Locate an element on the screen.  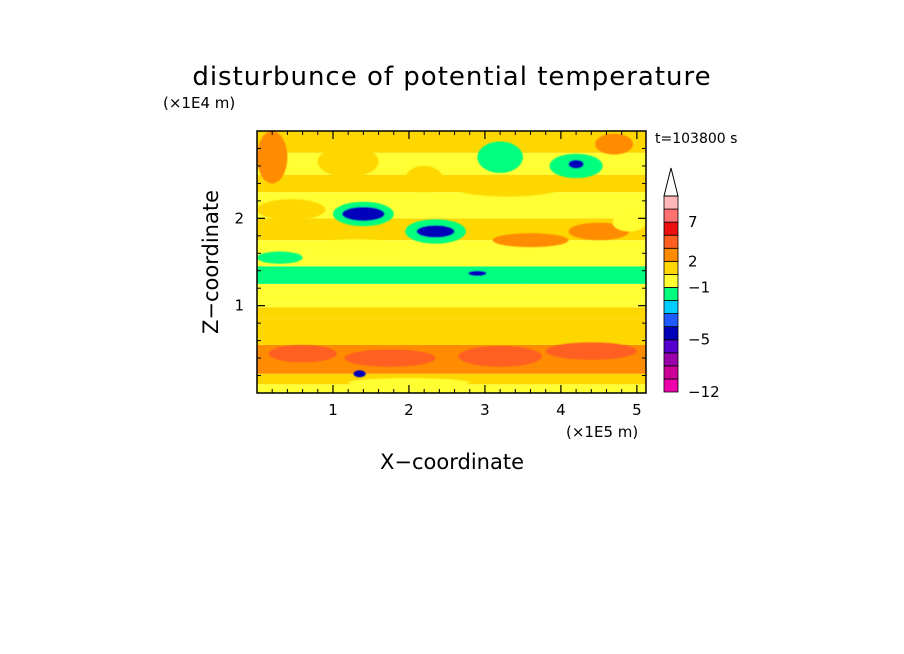
x-unit-label: (×1E5 m) is located at coordinates (602, 432).